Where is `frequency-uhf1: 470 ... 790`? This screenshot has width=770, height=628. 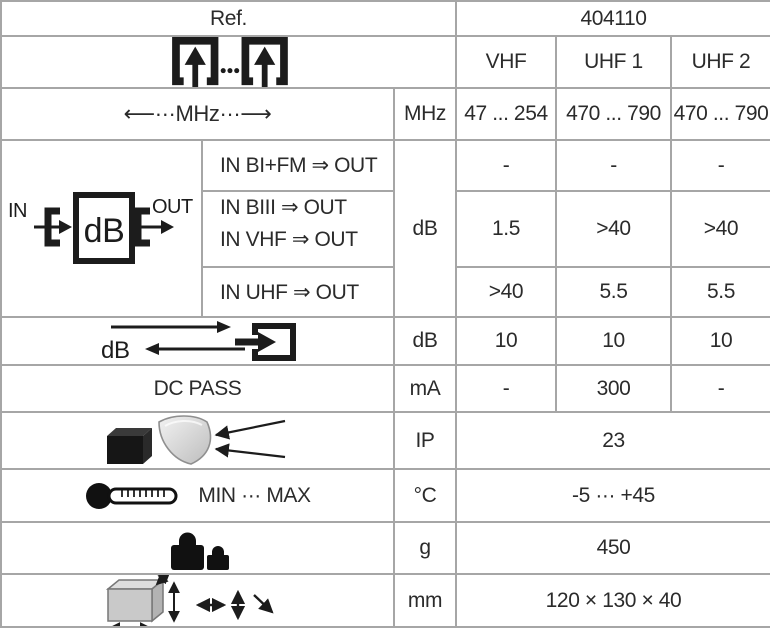 frequency-uhf1: 470 ... 790 is located at coordinates (614, 115).